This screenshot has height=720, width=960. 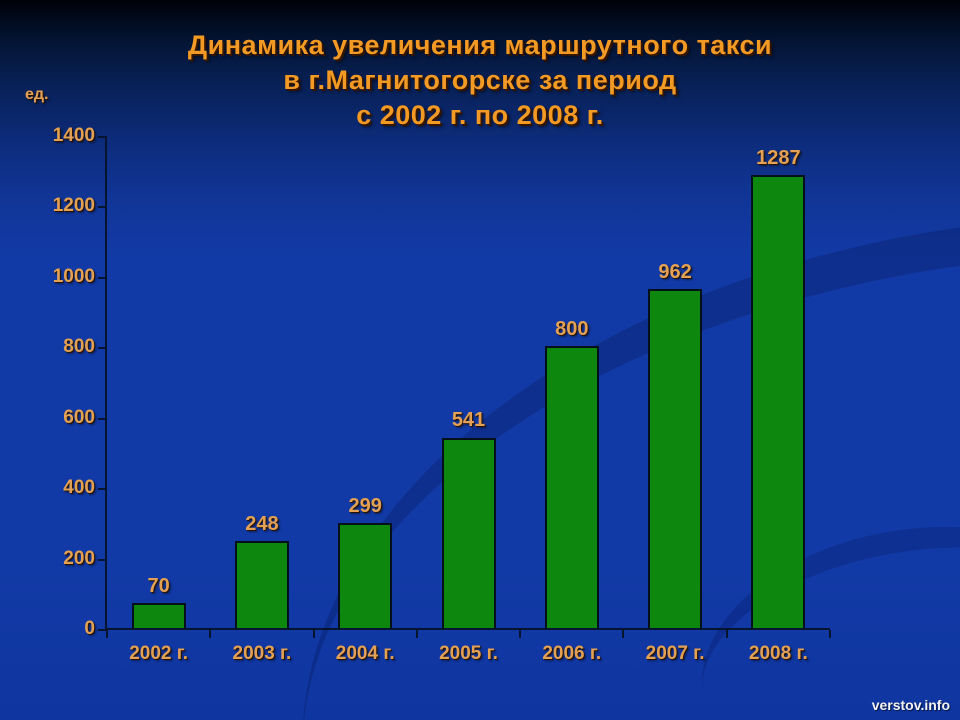 I want to click on y-axis-tick-label: 200, so click(x=79, y=558).